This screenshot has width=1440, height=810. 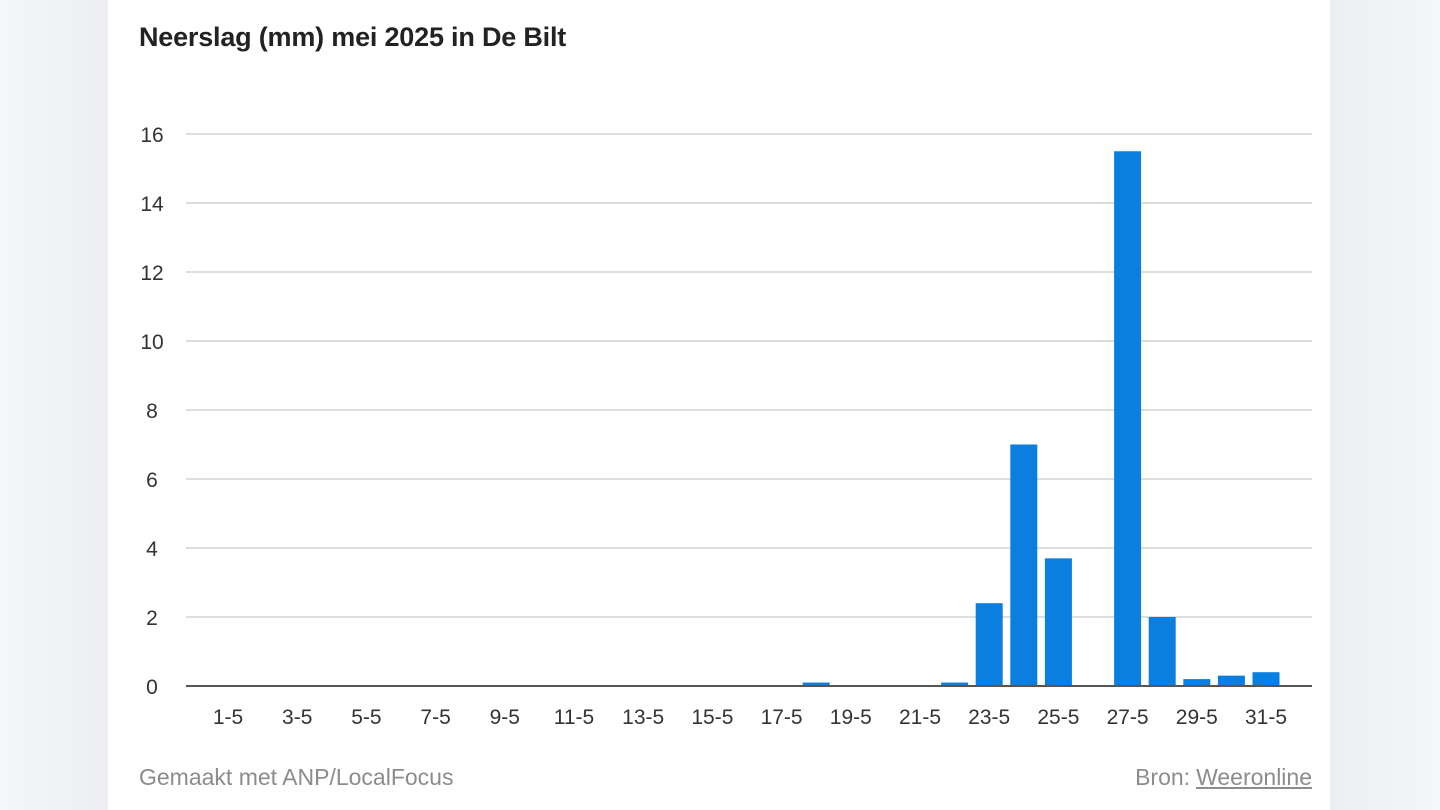 I want to click on x-tick-label: 15-5, so click(x=712, y=717).